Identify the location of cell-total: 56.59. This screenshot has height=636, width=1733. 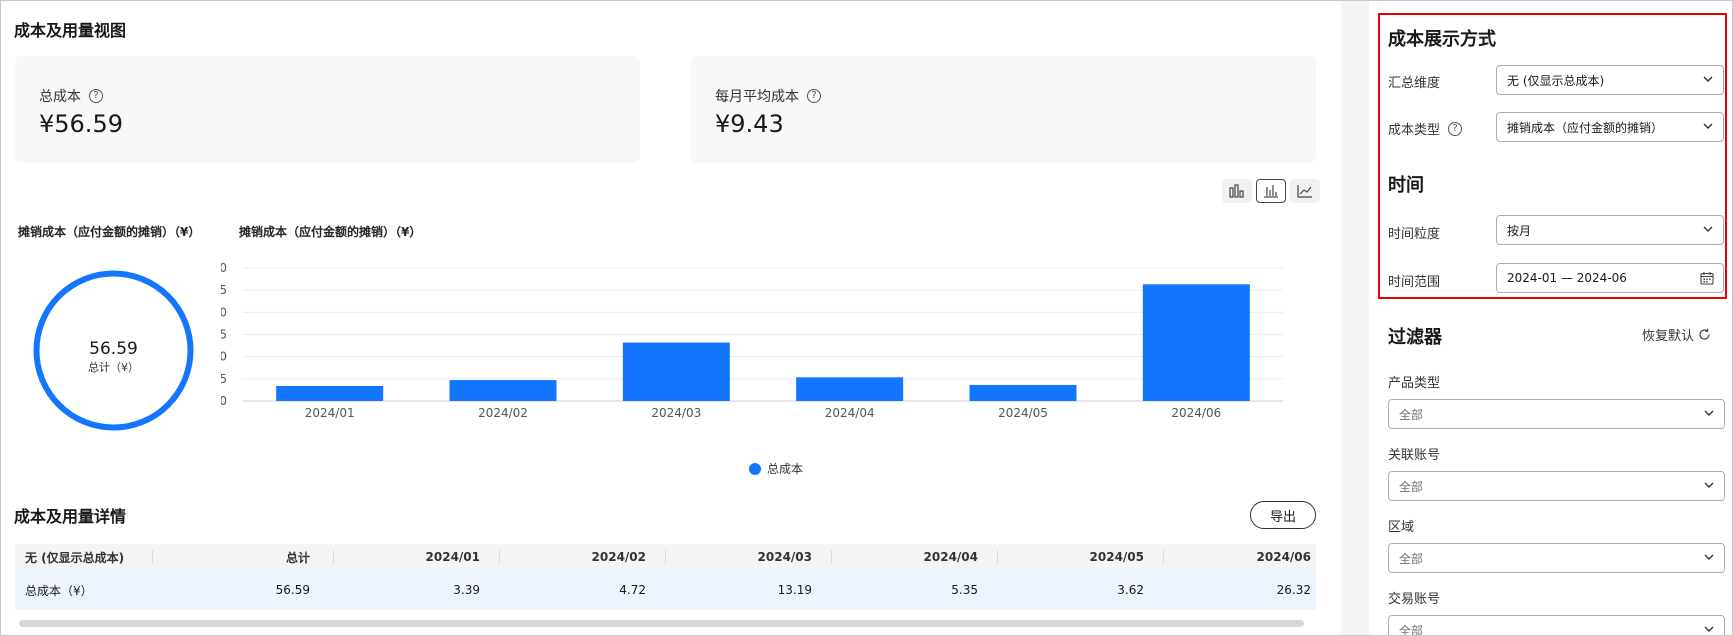
(292, 590).